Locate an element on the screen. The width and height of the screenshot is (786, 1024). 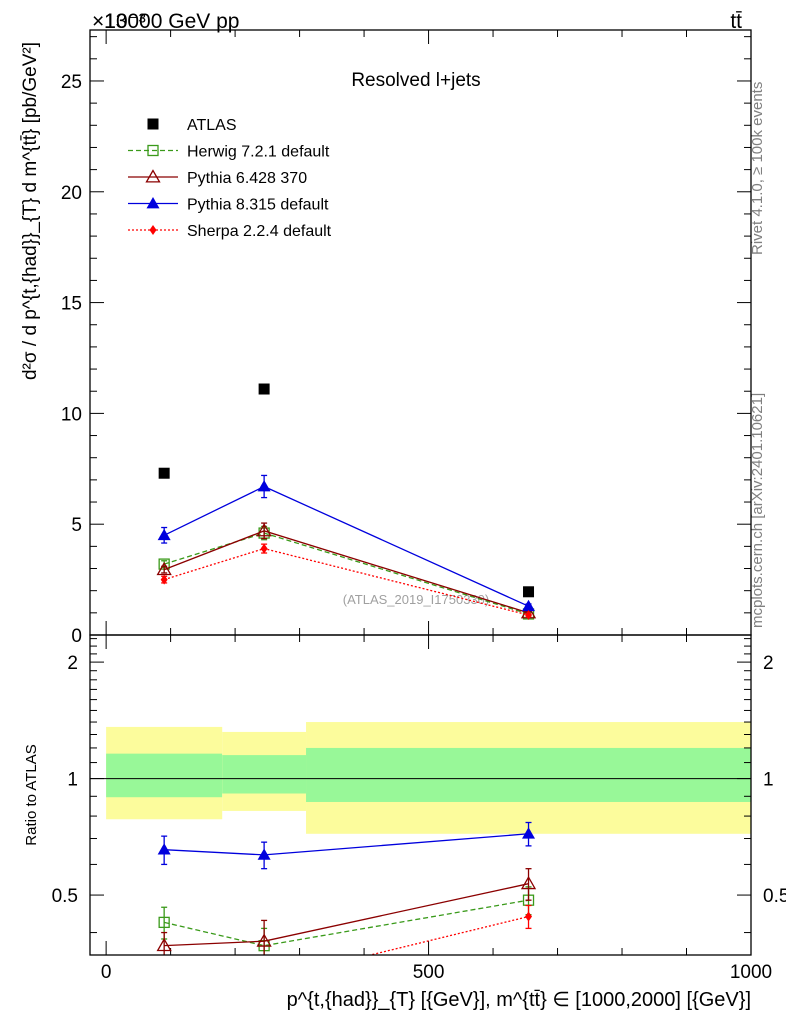
main-series-line is located at coordinates (346, 546).